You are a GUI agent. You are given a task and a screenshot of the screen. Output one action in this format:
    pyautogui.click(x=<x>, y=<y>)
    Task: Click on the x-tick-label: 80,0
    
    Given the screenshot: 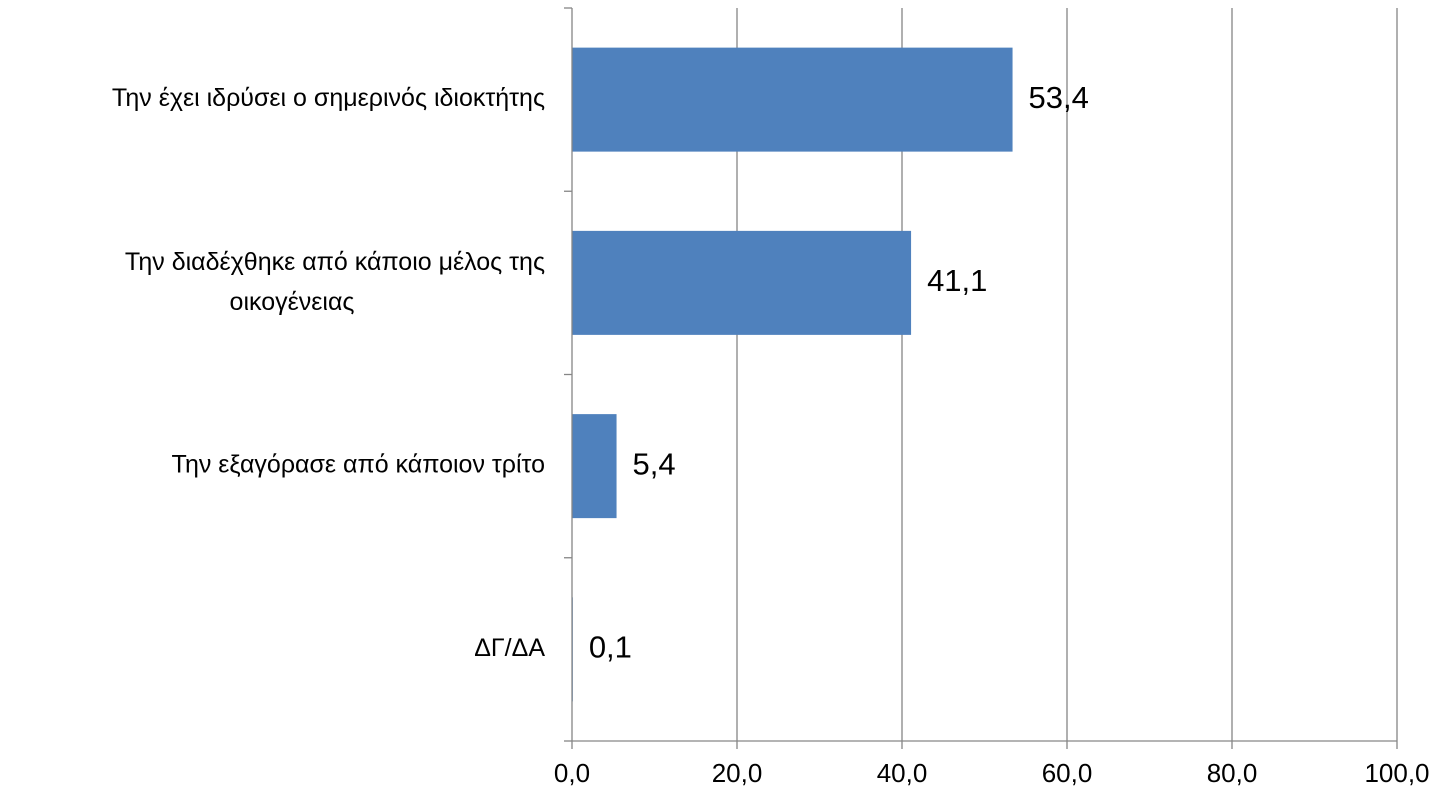 What is the action you would take?
    pyautogui.click(x=1232, y=773)
    